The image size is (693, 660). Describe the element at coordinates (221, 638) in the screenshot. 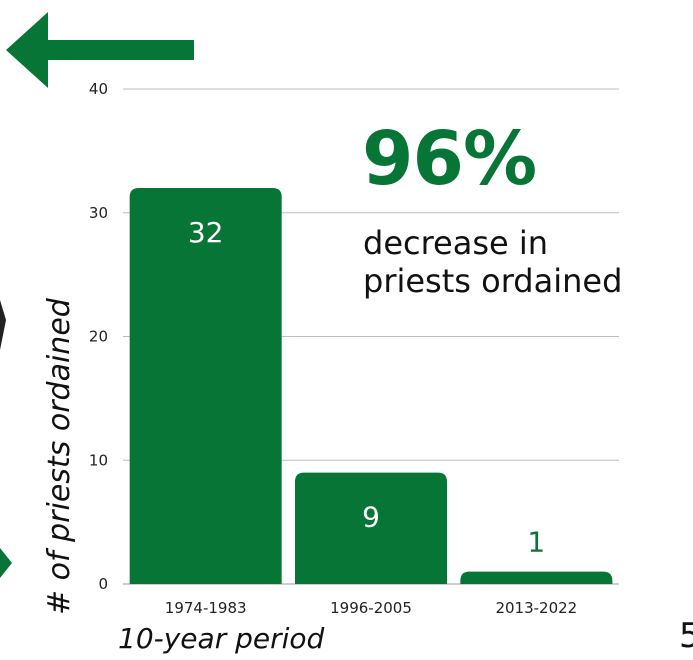

I see `x-axis-title: 10-year period` at that location.